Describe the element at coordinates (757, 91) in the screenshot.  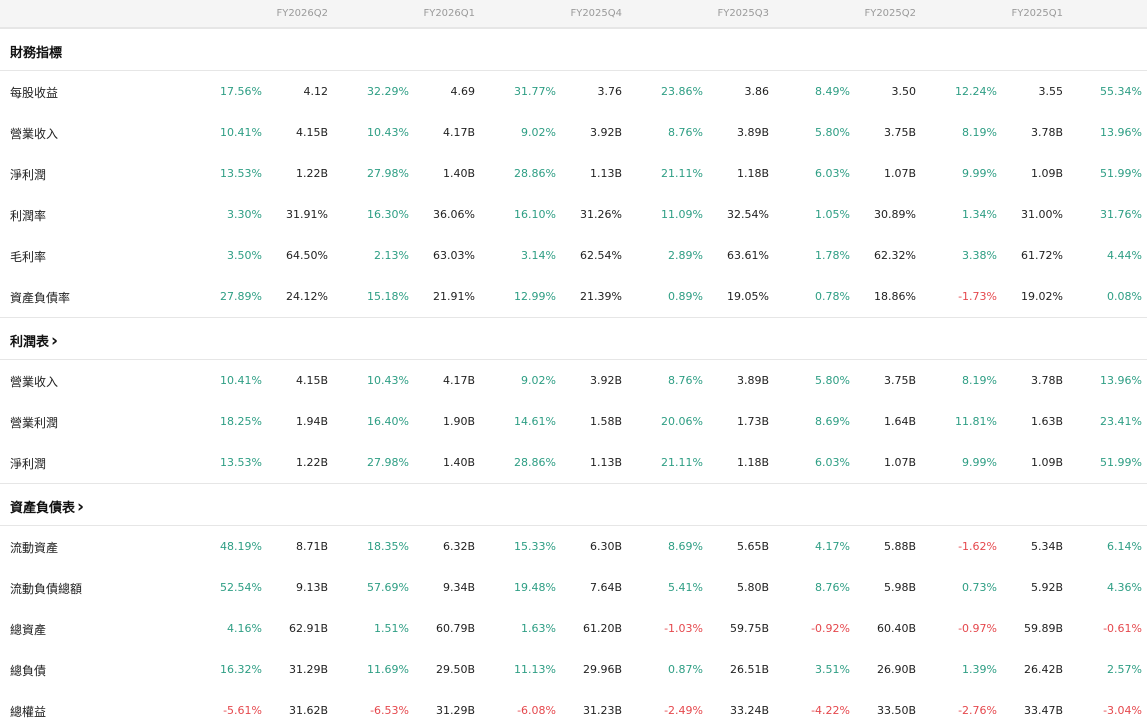
I see `metric-value: 3.86` at that location.